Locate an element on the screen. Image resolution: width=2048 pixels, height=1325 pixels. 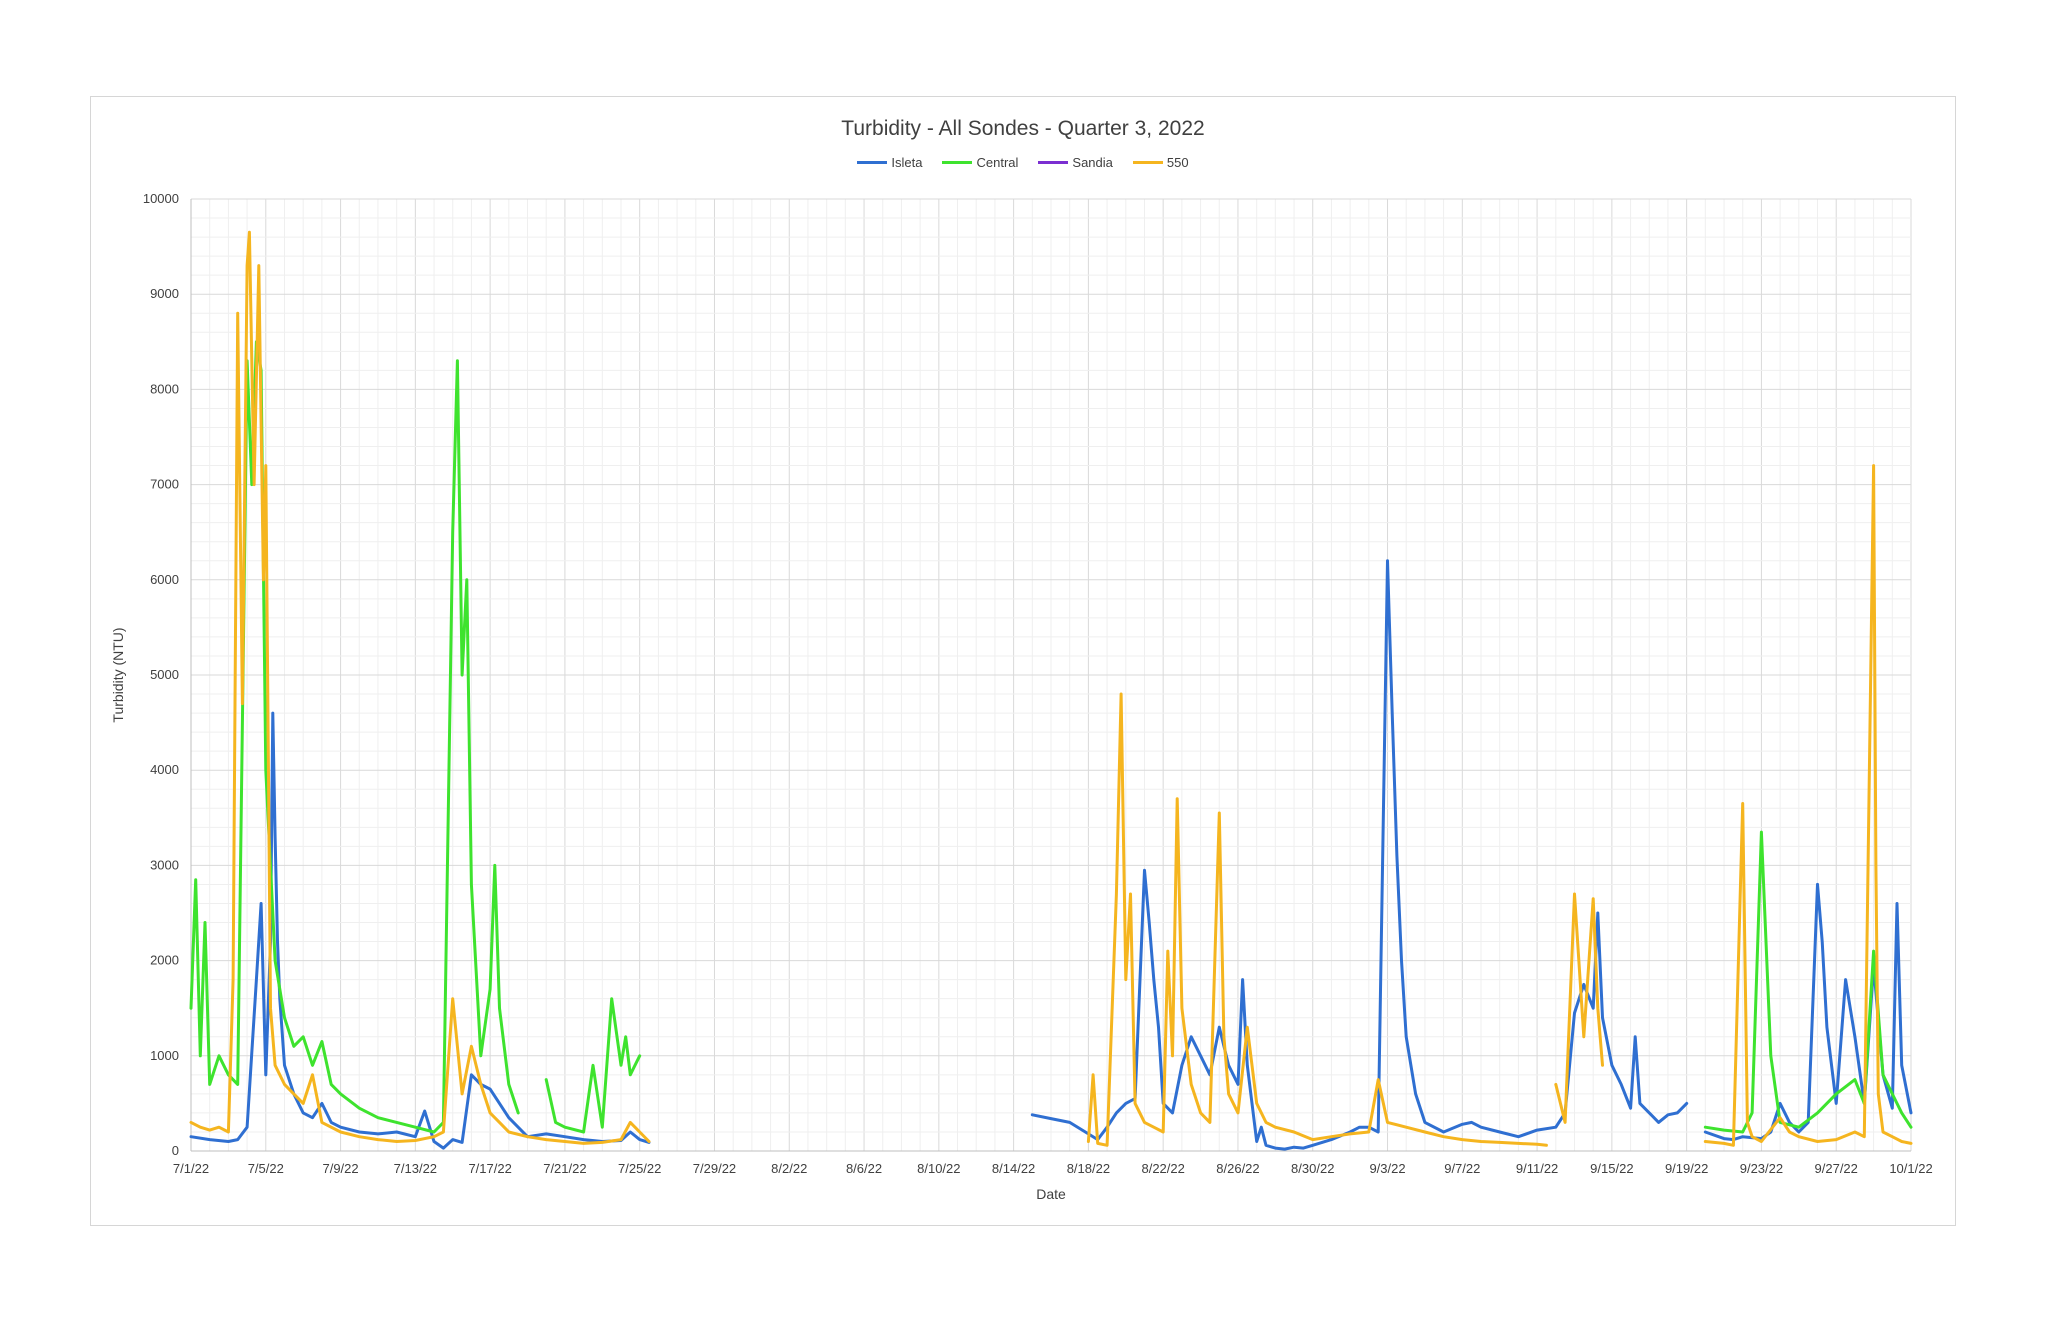
x-tick-label: 8/2/22 is located at coordinates (789, 1168).